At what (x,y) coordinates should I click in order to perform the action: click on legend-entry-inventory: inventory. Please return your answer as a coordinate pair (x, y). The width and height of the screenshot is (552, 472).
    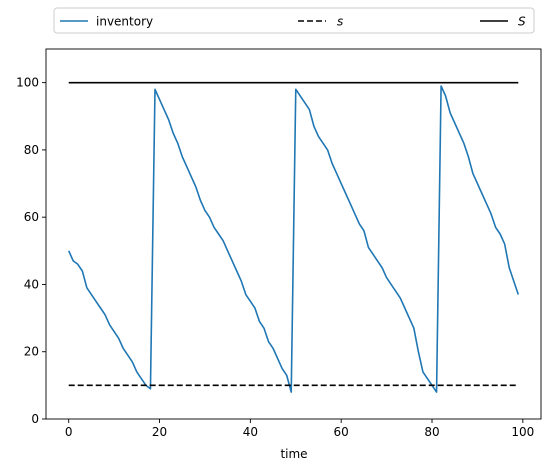
    Looking at the image, I should click on (106, 22).